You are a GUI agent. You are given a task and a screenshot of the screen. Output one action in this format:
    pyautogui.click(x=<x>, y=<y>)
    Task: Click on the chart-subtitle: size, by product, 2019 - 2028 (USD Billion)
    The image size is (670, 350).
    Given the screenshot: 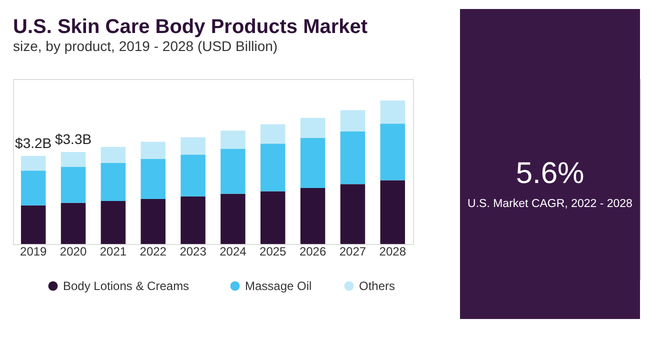 What is the action you would take?
    pyautogui.click(x=145, y=46)
    